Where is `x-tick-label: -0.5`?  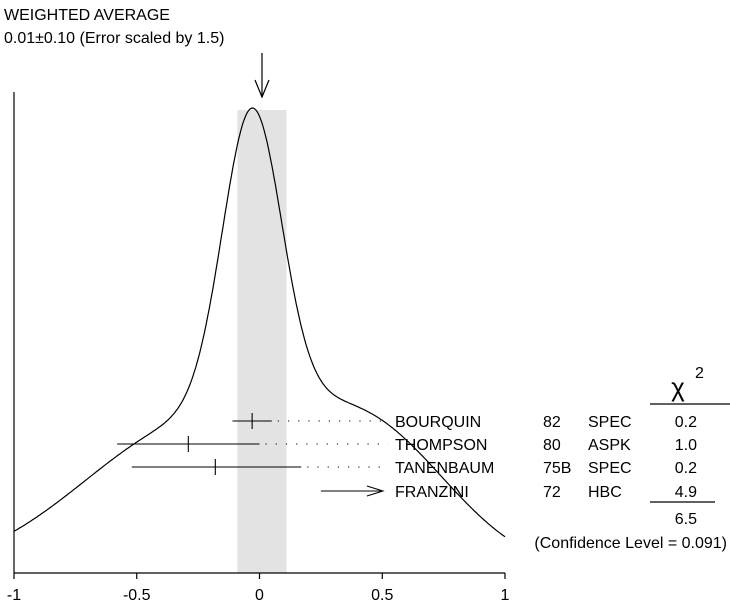
x-tick-label: -0.5 is located at coordinates (137, 595).